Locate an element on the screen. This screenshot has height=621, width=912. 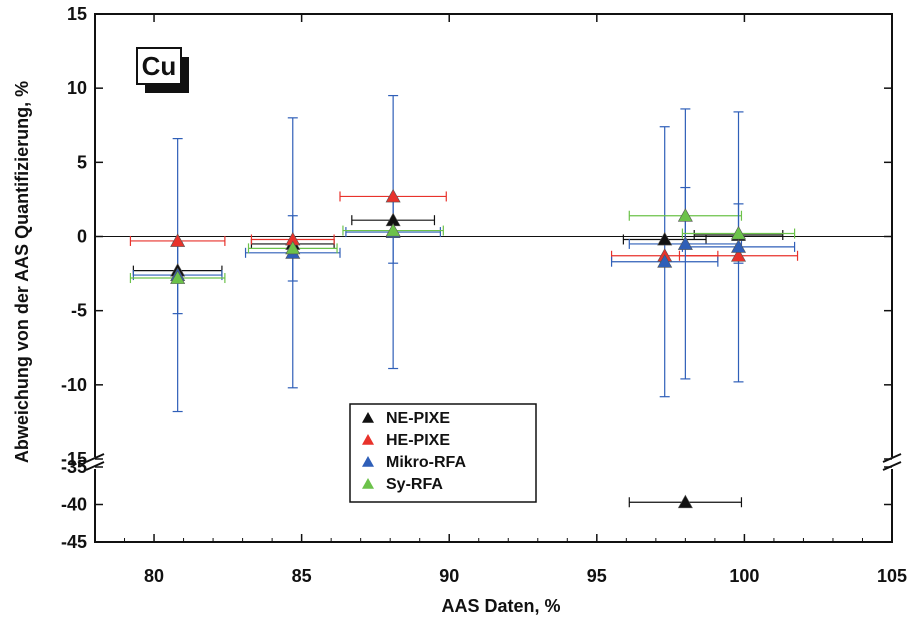
y-tick-label: 15 is located at coordinates (77, 14).